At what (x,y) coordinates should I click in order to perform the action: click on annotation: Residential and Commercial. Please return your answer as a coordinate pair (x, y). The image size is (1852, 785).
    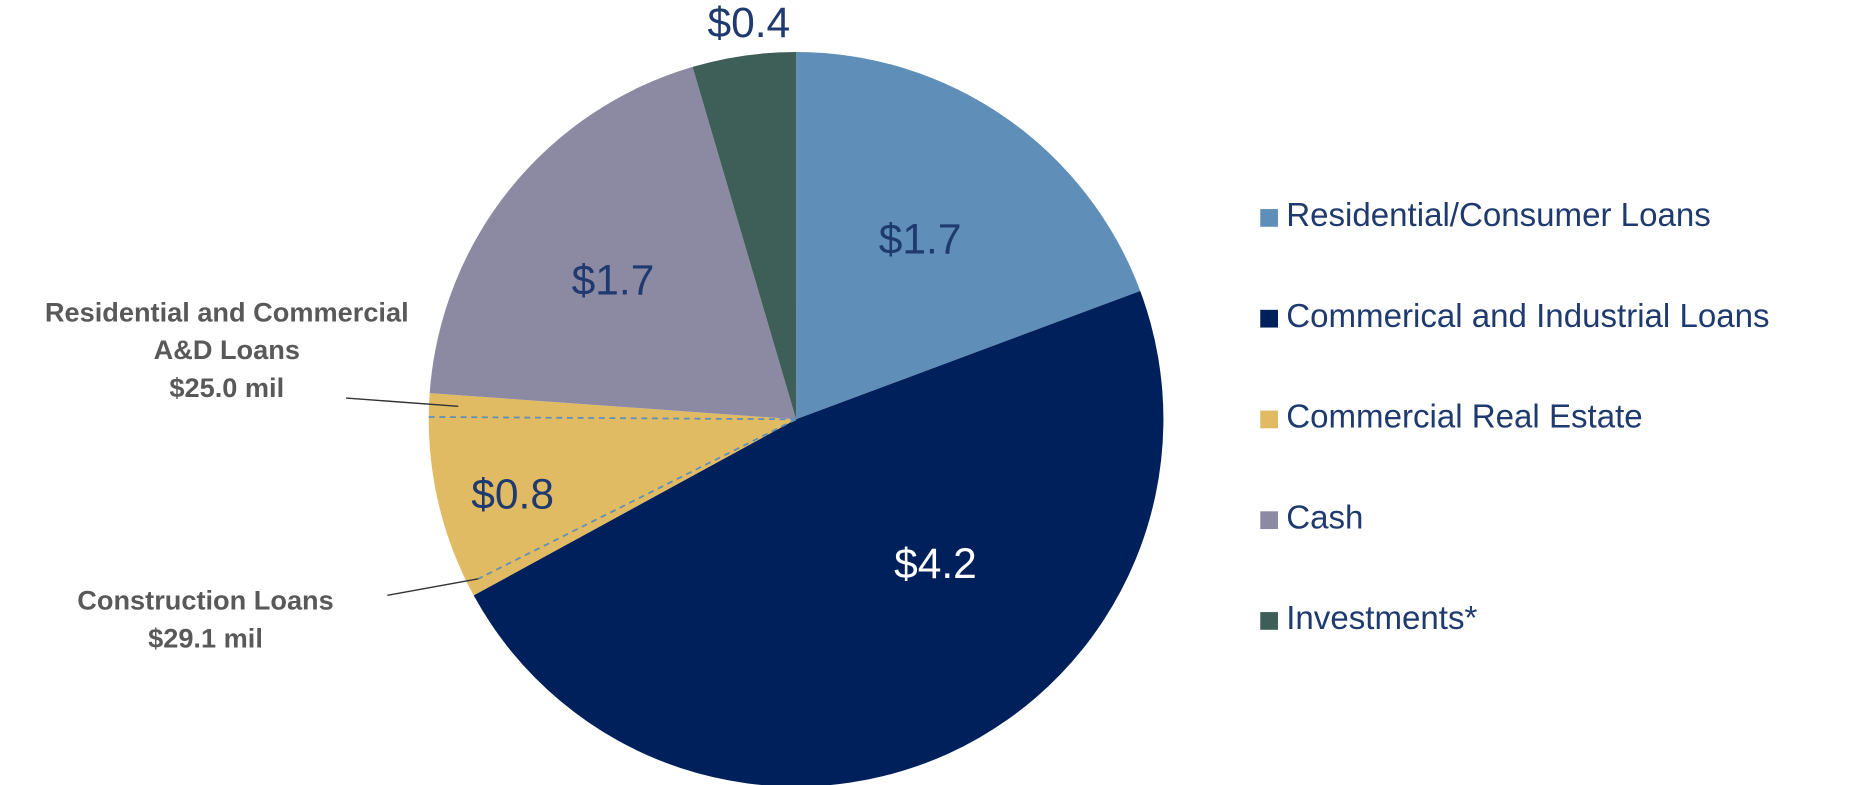
    Looking at the image, I should click on (227, 311).